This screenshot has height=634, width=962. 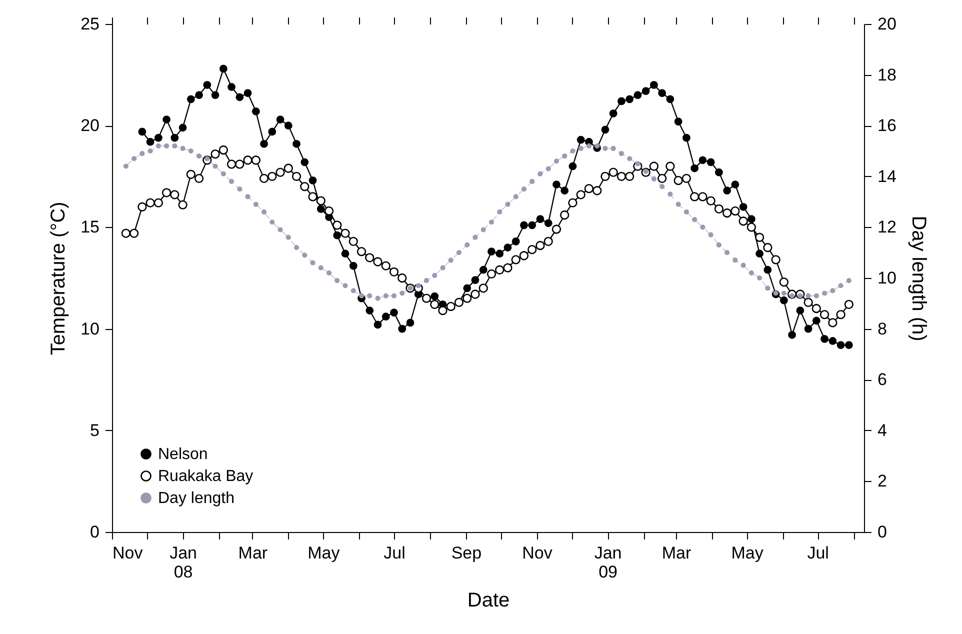 What do you see at coordinates (887, 278) in the screenshot?
I see `y2-tick-label: 10` at bounding box center [887, 278].